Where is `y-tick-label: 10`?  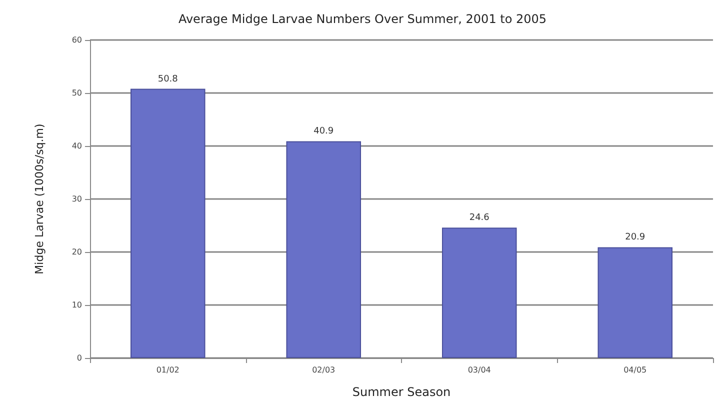
y-tick-label: 10 is located at coordinates (77, 305).